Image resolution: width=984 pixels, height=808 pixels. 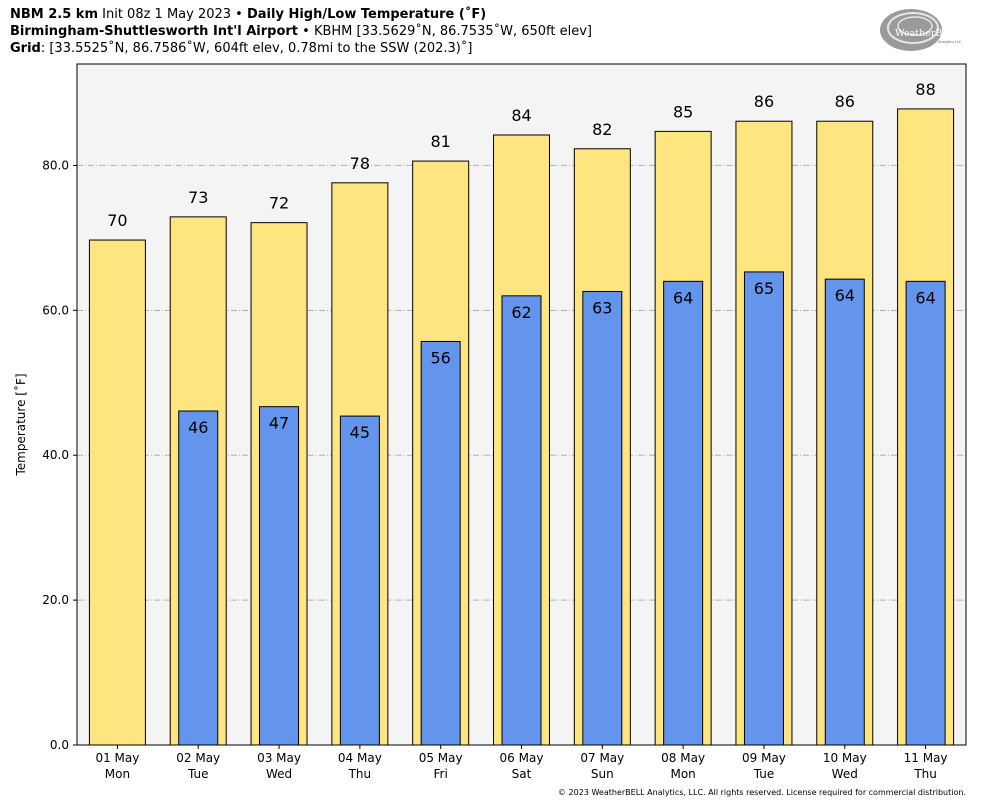 What do you see at coordinates (198, 758) in the screenshot?
I see `x-tick-date: 02 May` at bounding box center [198, 758].